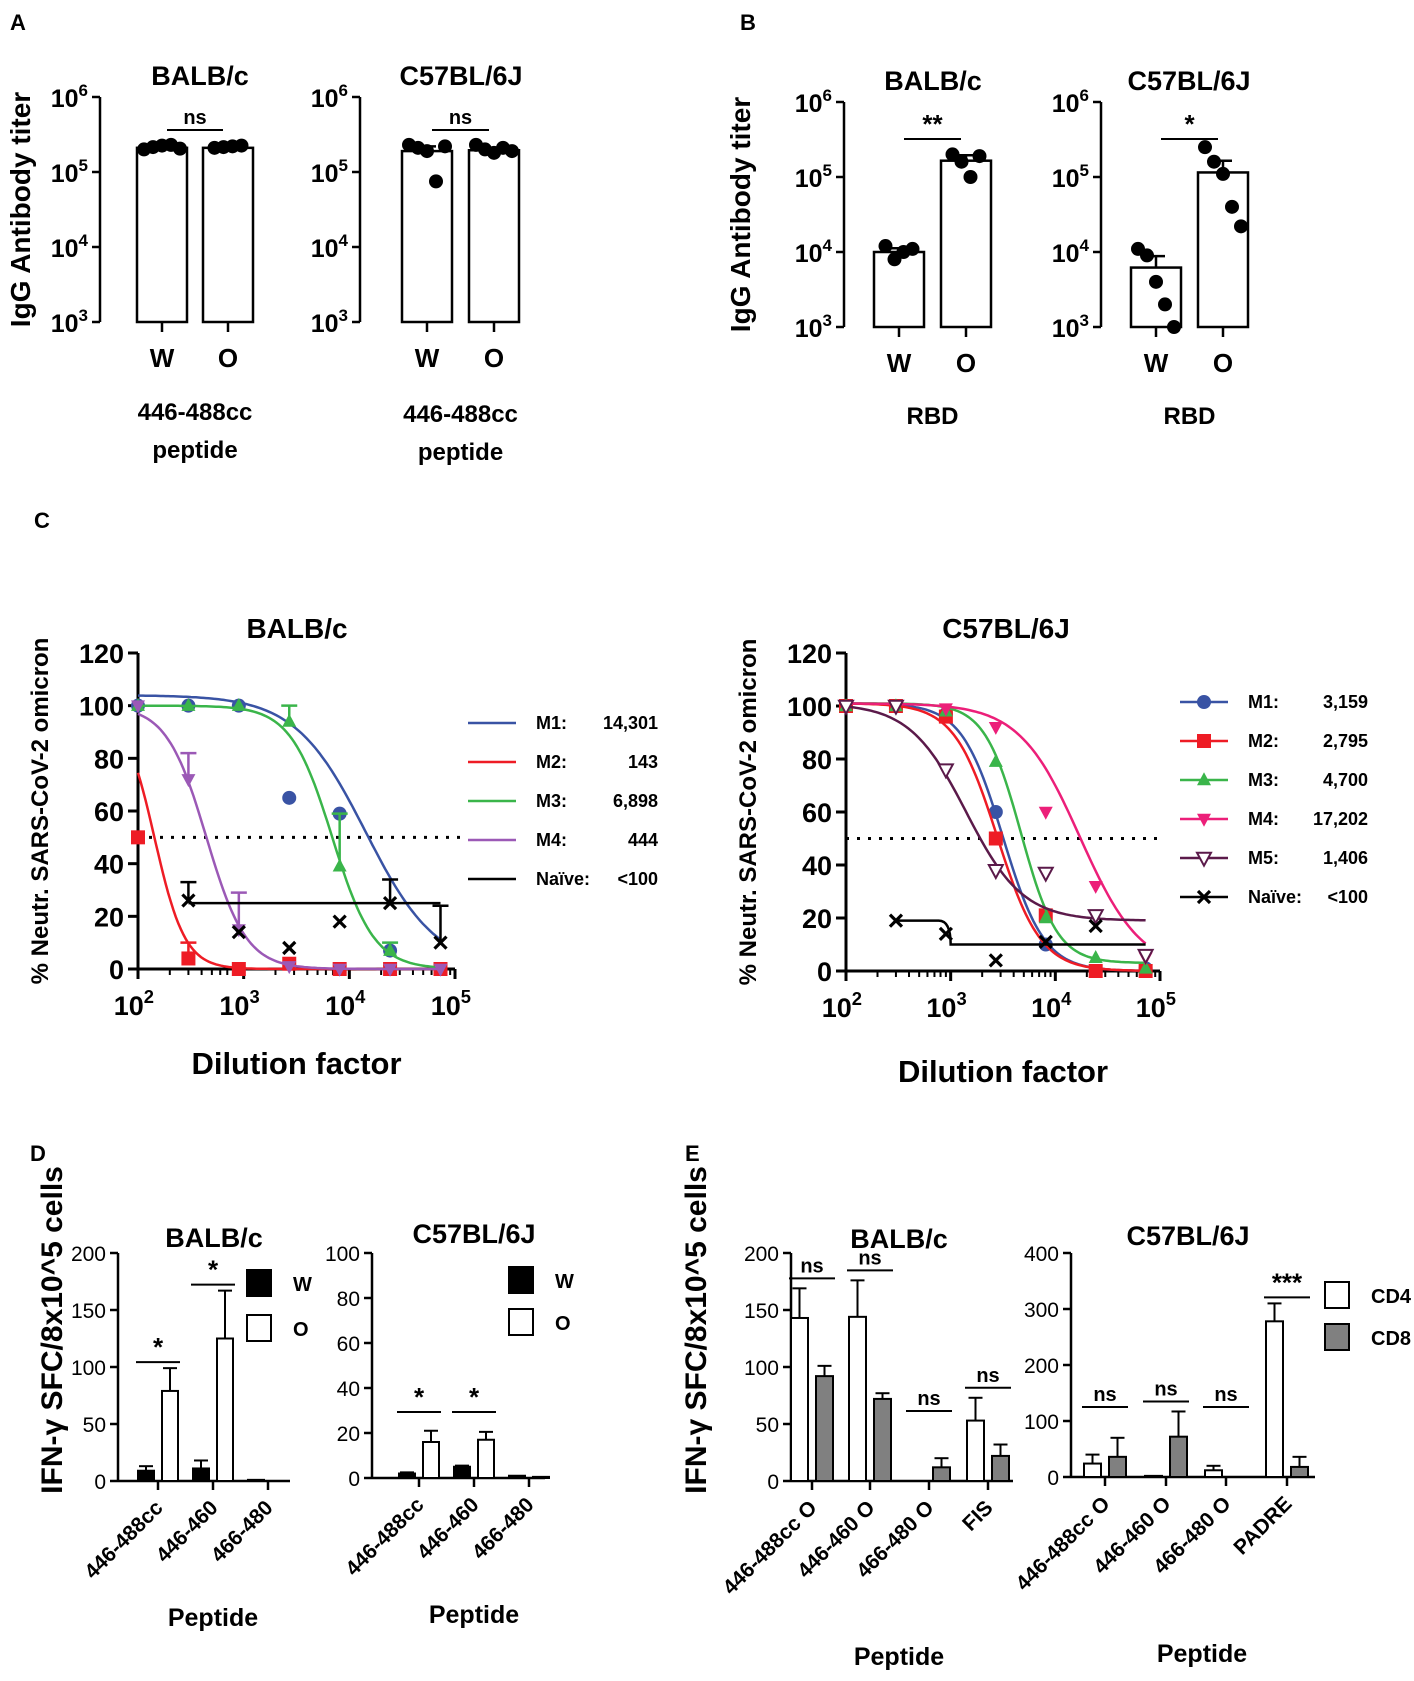  I want to click on bar, so click(494, 236).